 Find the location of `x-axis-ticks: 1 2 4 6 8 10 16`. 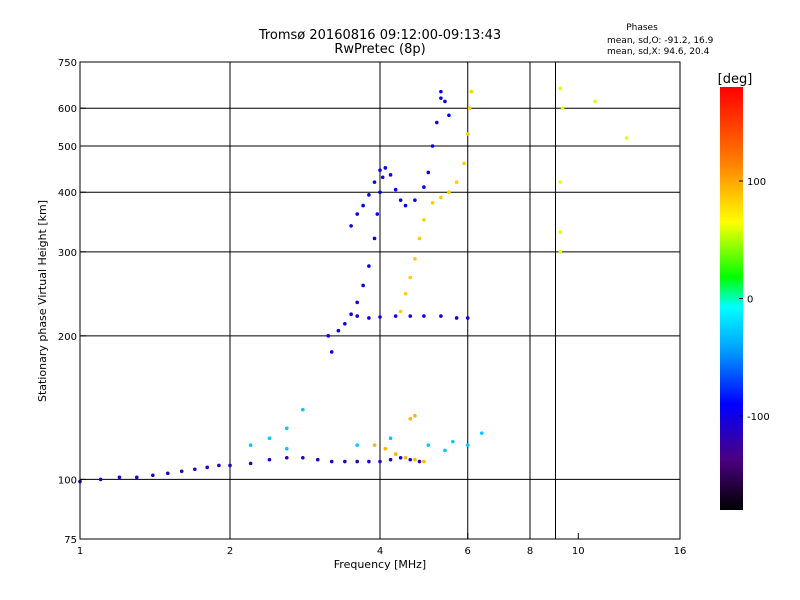

x-axis-ticks: 1 2 4 6 8 10 16 is located at coordinates (382, 545).